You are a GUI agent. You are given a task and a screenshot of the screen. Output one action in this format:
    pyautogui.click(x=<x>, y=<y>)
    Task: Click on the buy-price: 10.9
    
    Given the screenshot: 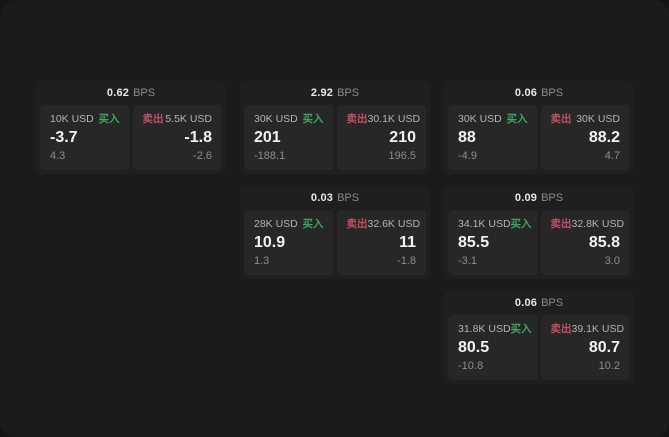 What is the action you would take?
    pyautogui.click(x=270, y=242)
    